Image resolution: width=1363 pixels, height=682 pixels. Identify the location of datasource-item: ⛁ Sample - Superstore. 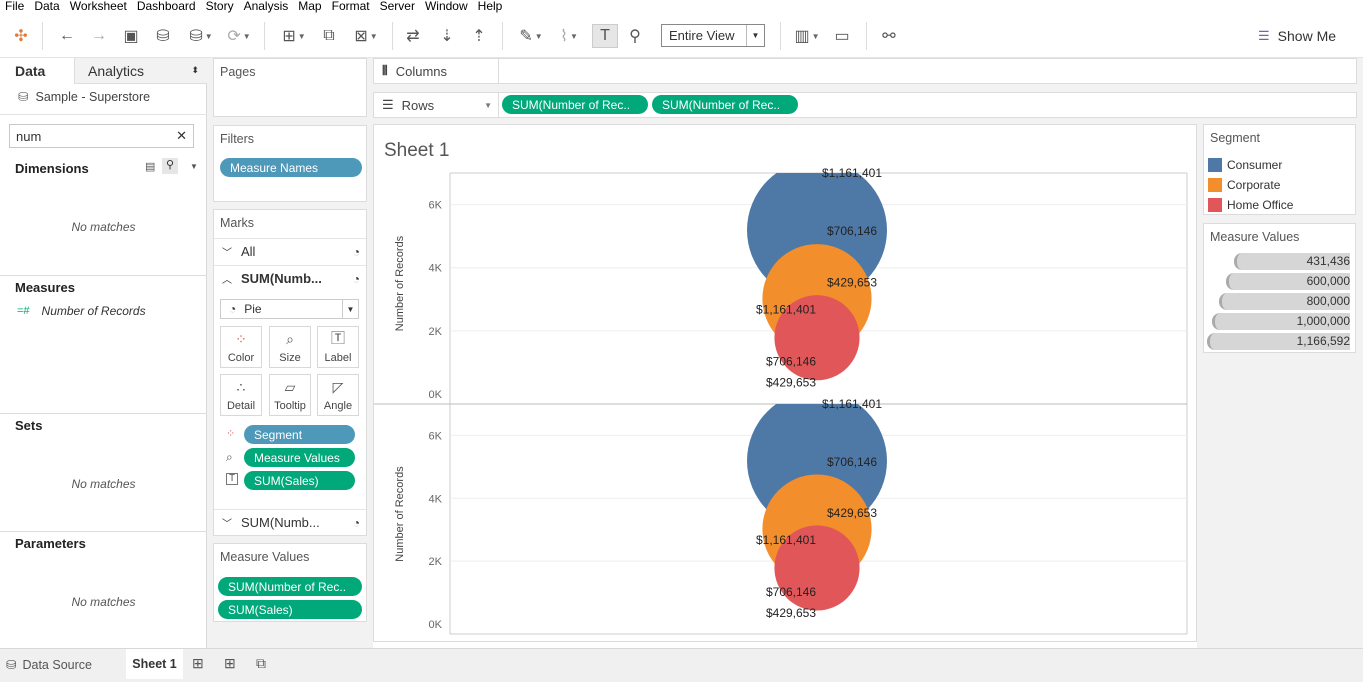
(84, 97).